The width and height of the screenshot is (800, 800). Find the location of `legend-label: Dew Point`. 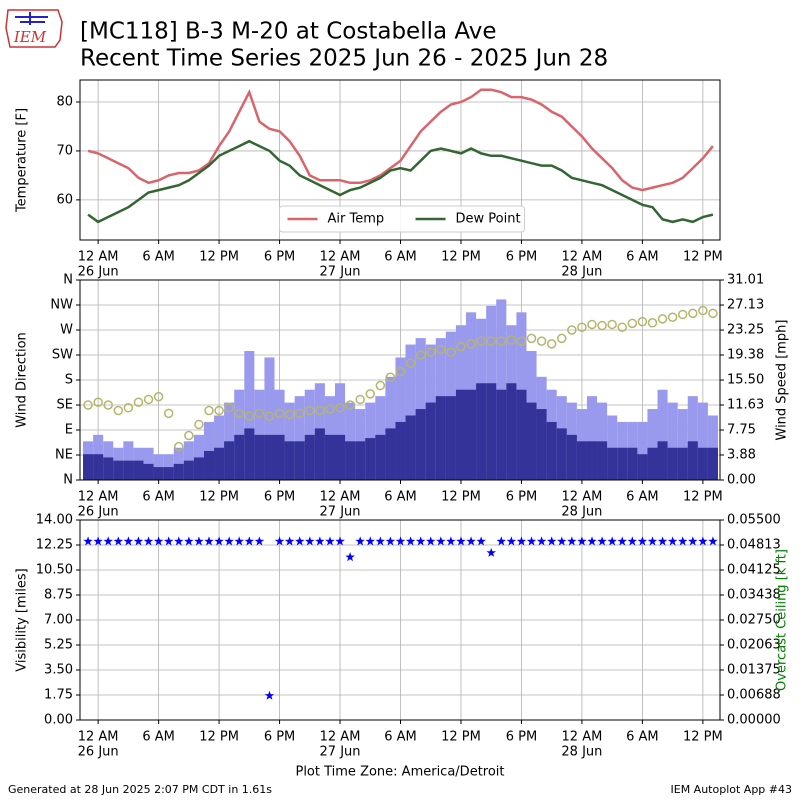

legend-label: Dew Point is located at coordinates (488, 219).